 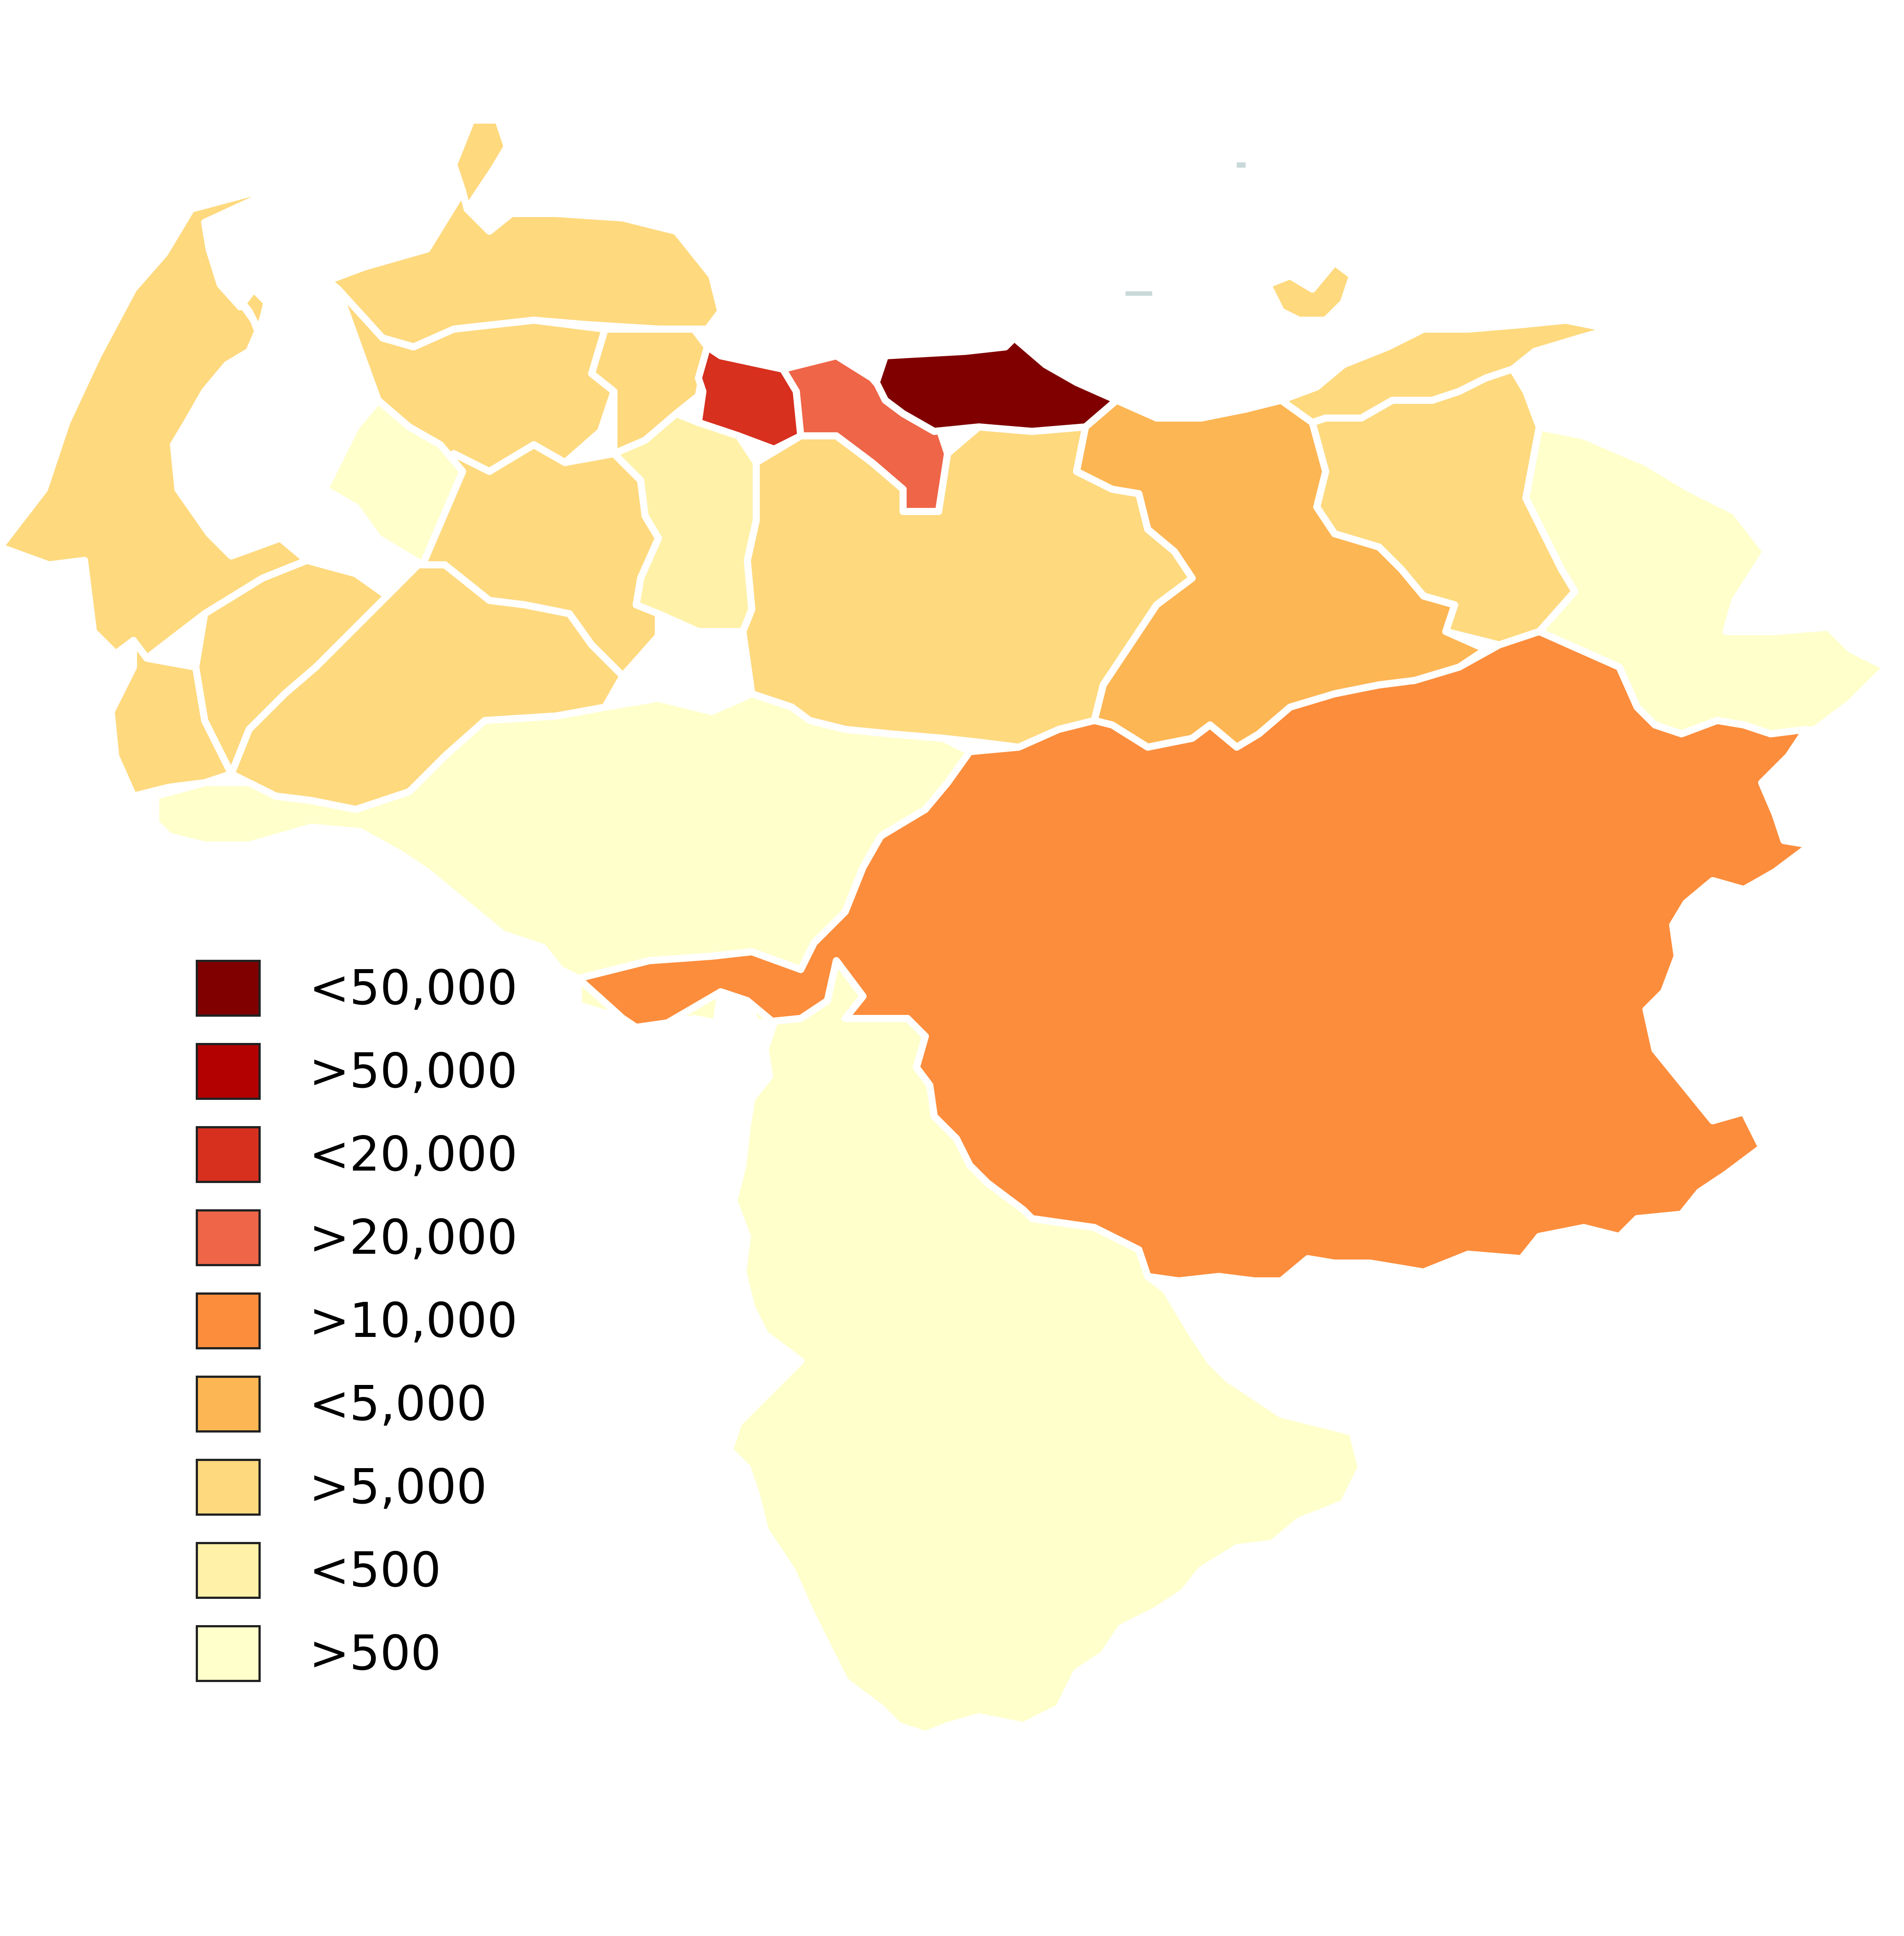 What do you see at coordinates (413, 1238) in the screenshot?
I see `legend-label: >20,000` at bounding box center [413, 1238].